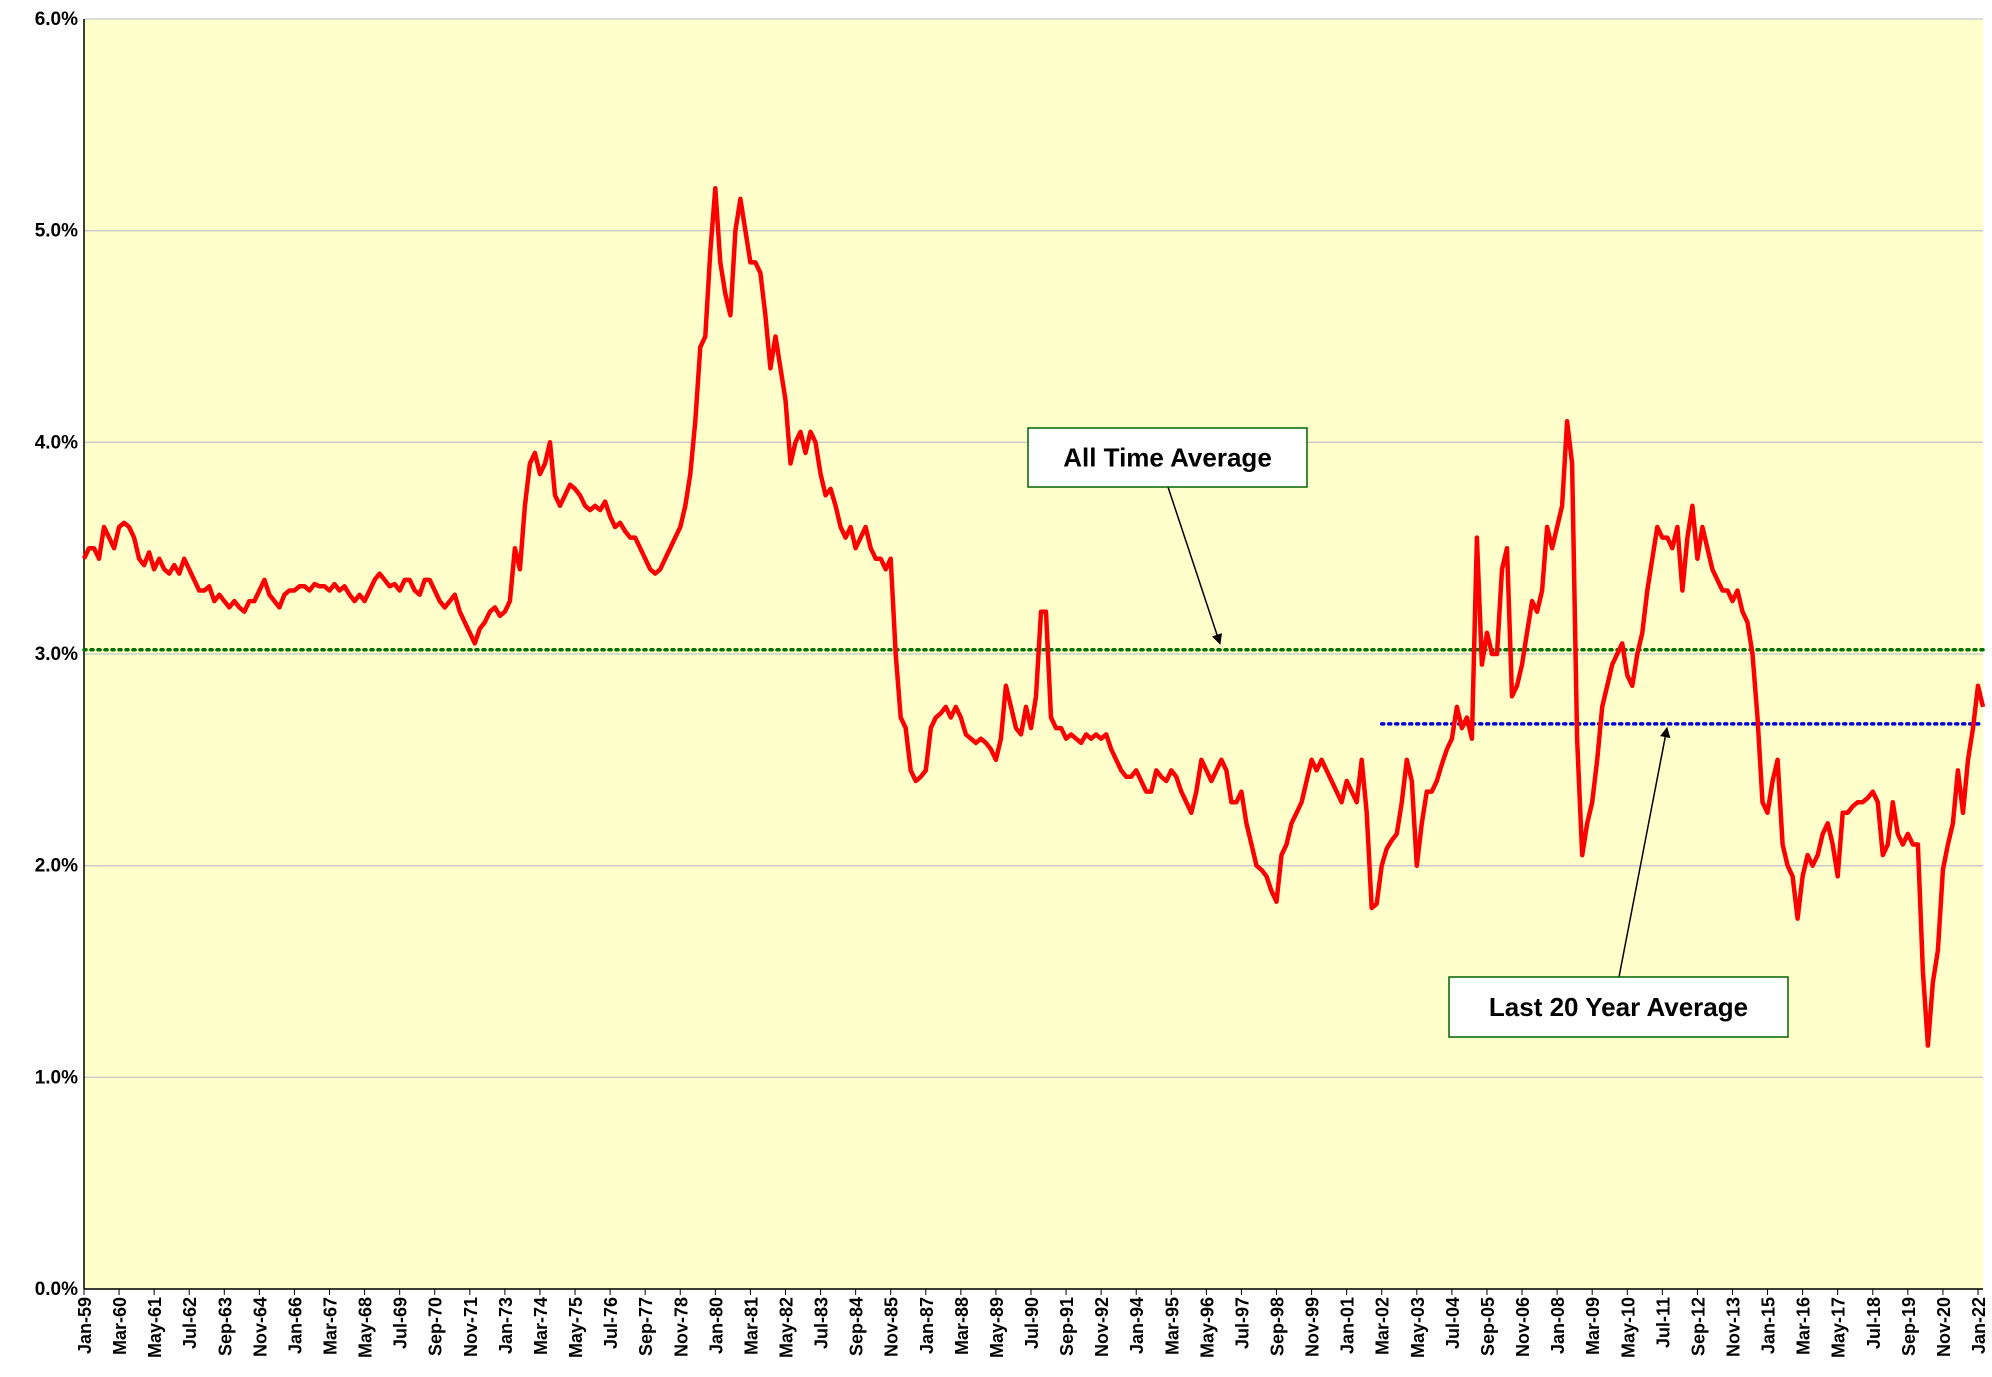 The image size is (1992, 1377). Describe the element at coordinates (1137, 1325) in the screenshot. I see `x-tick-label: Jan-94` at that location.